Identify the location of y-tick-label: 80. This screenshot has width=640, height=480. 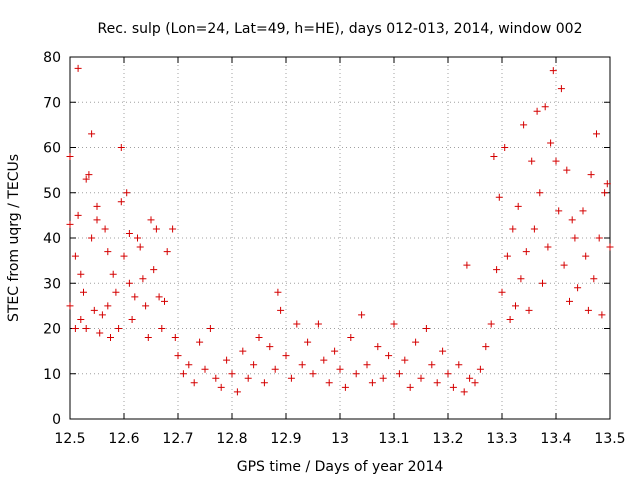
(52, 58).